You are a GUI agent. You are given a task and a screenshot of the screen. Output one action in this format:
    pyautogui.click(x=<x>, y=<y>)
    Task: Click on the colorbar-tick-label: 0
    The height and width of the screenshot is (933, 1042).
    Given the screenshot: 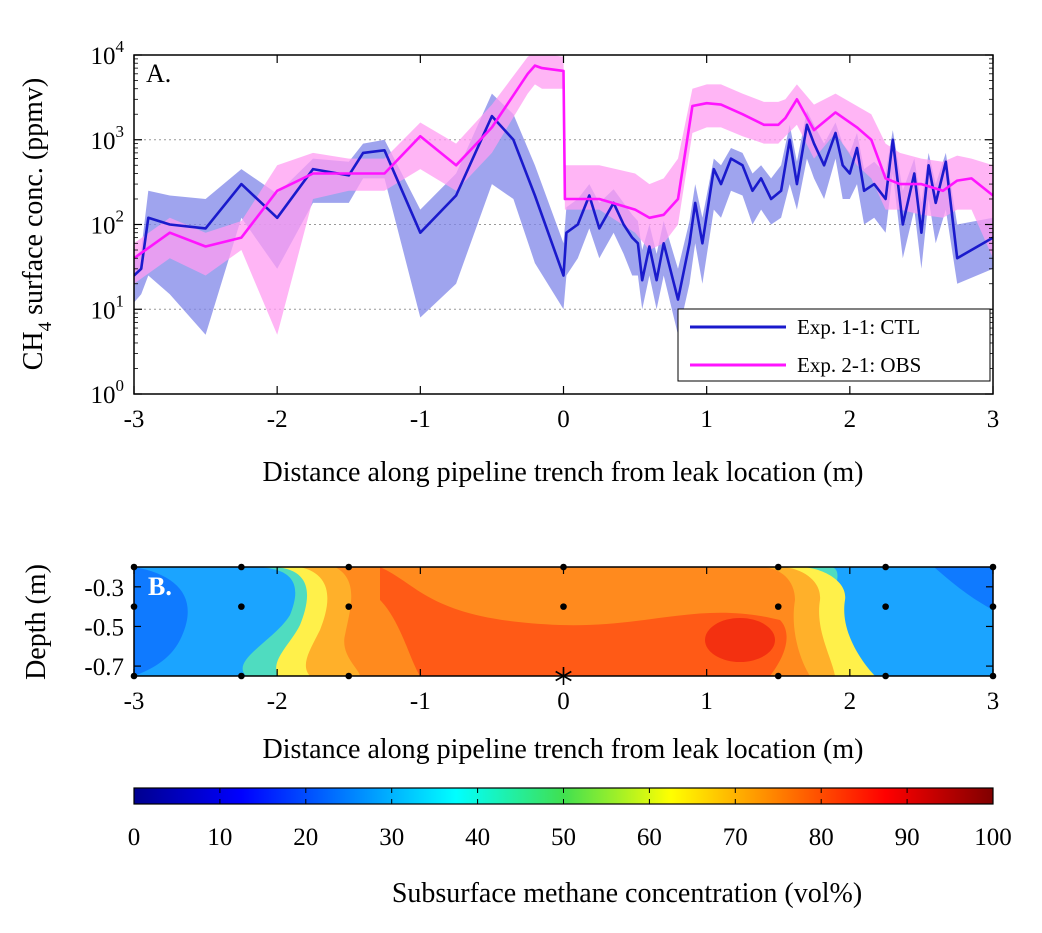 What is the action you would take?
    pyautogui.click(x=134, y=837)
    